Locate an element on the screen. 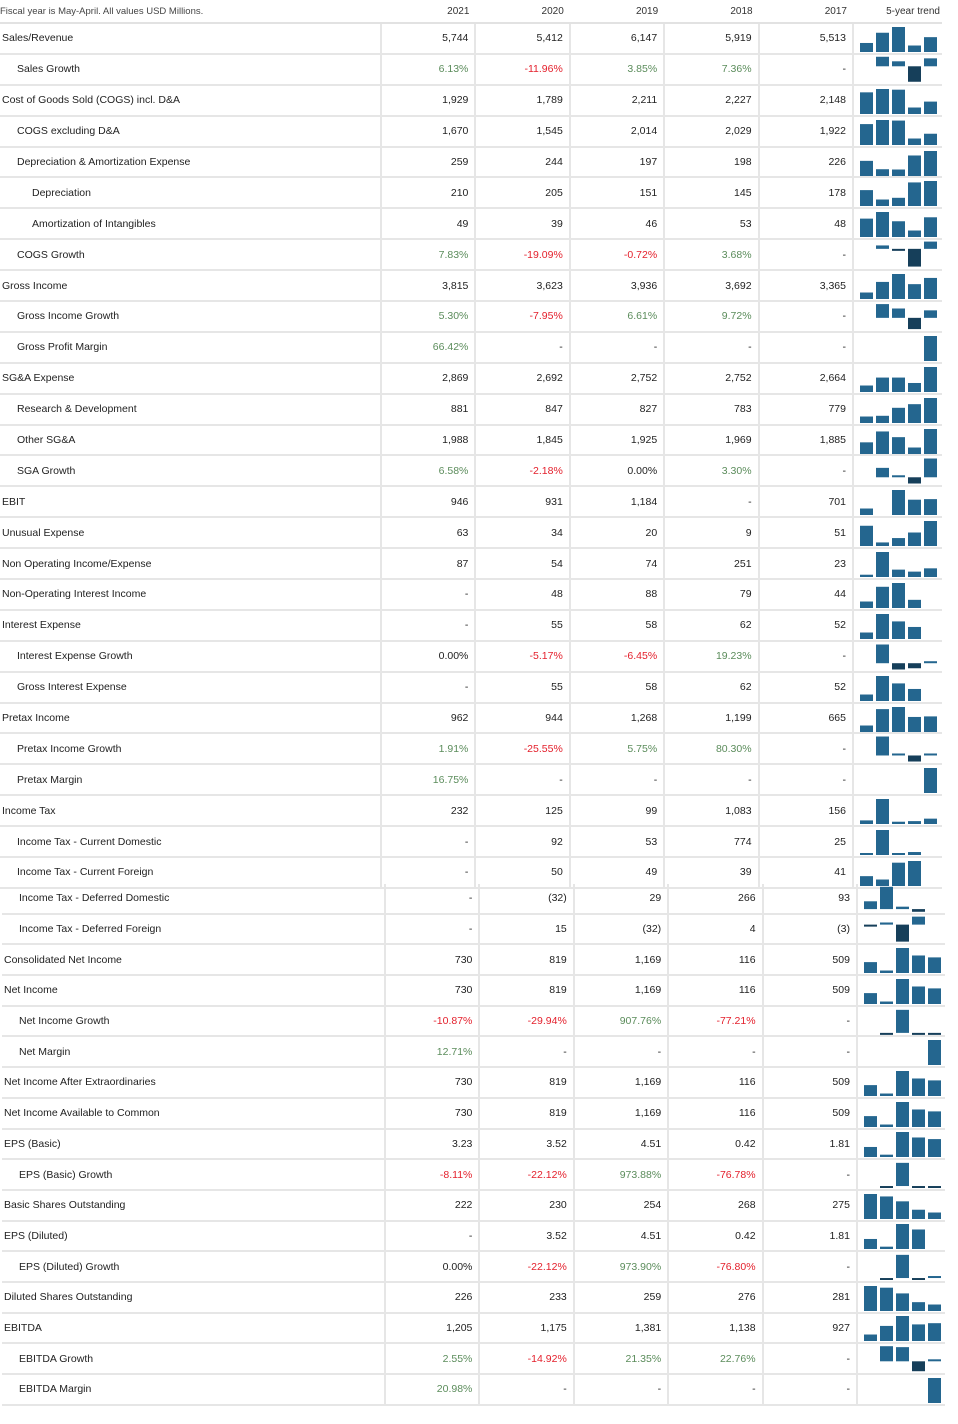 The width and height of the screenshot is (958, 1424). row-label: Income Tax is located at coordinates (191, 811).